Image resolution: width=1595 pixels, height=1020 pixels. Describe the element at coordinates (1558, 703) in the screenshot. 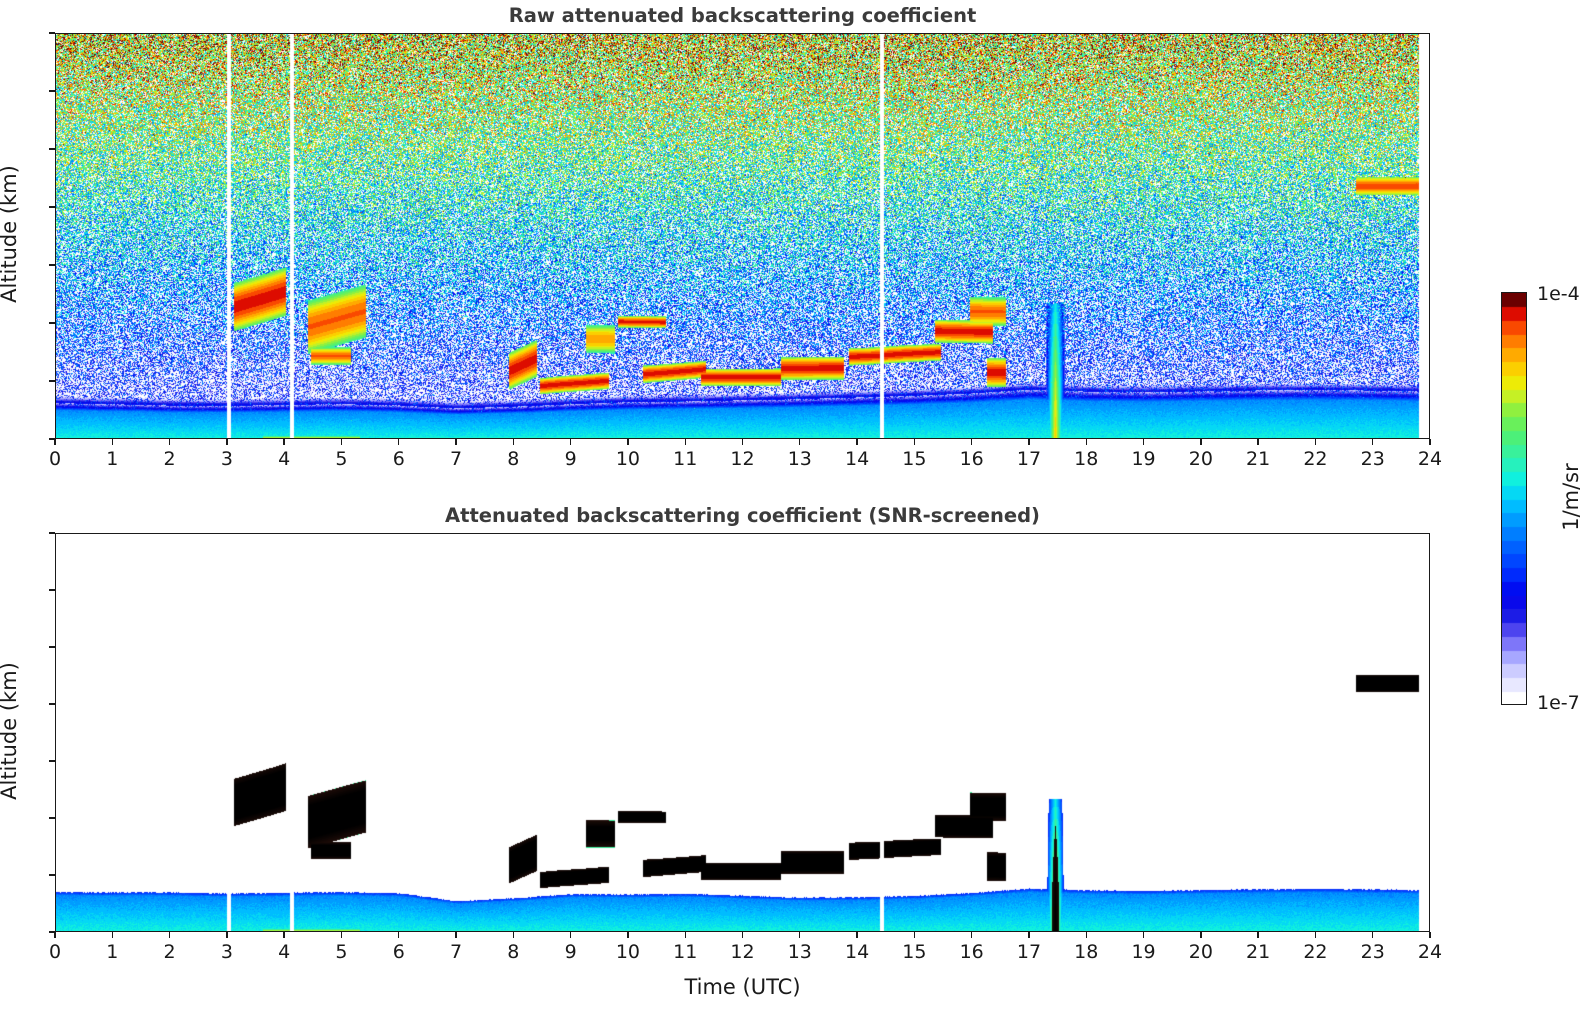

I see `colorbar-min-label: 1e-7` at that location.